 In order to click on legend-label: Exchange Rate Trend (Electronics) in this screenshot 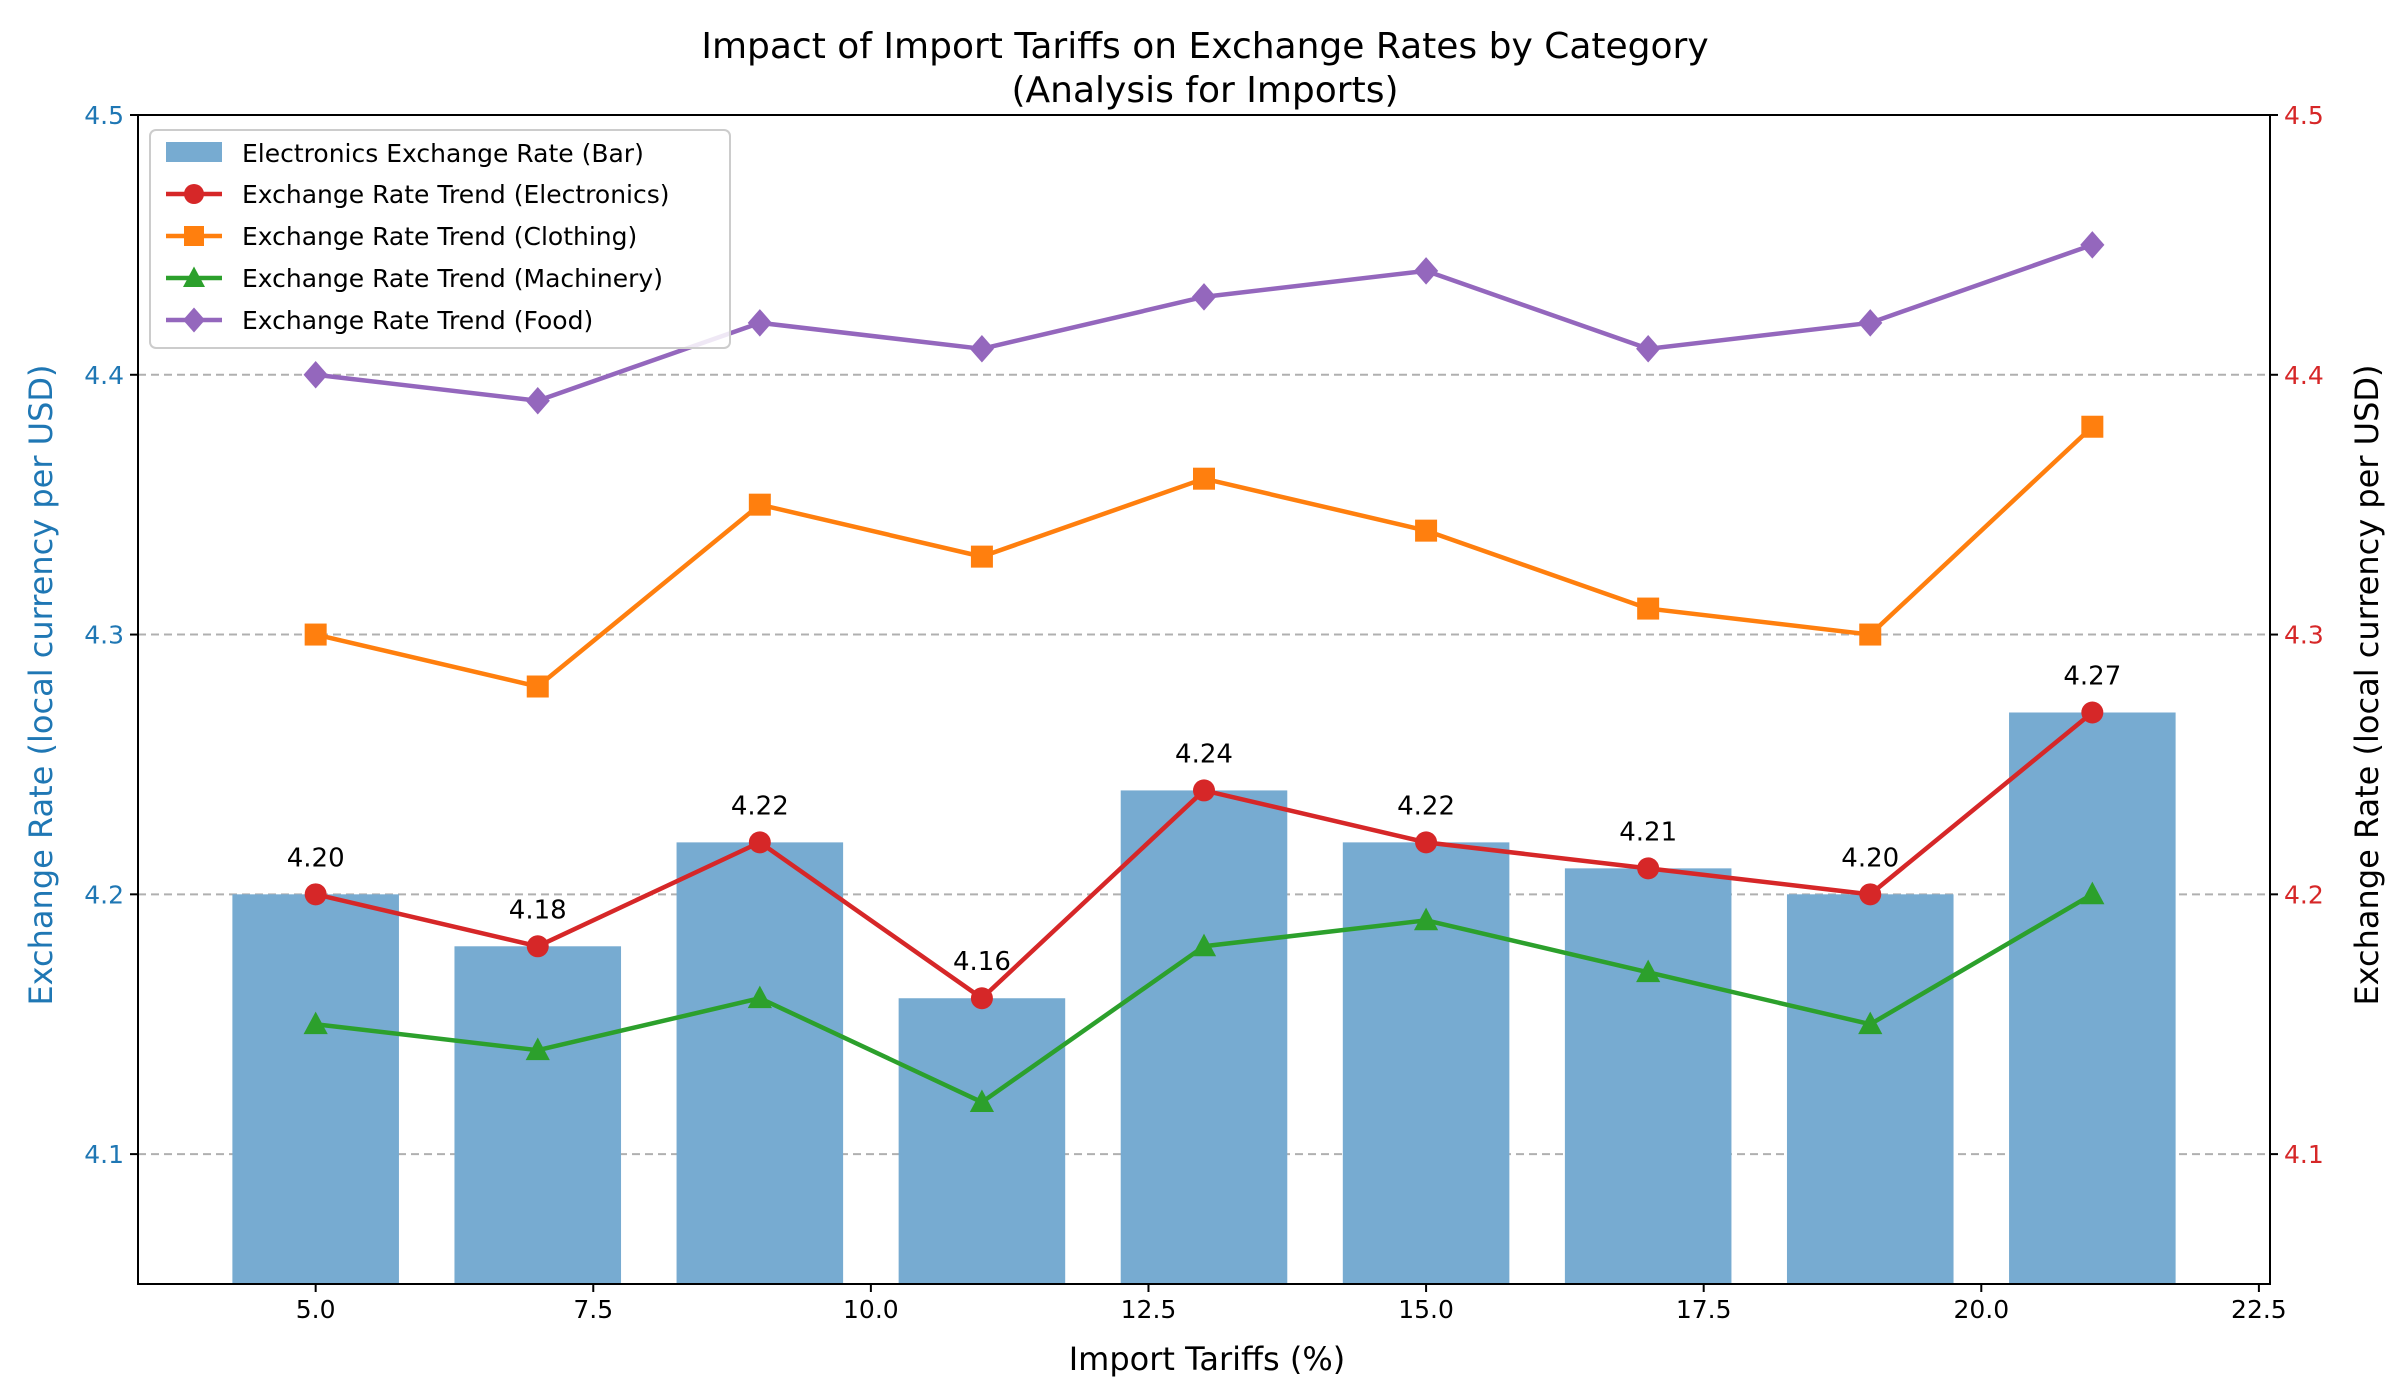, I will do `click(456, 194)`.